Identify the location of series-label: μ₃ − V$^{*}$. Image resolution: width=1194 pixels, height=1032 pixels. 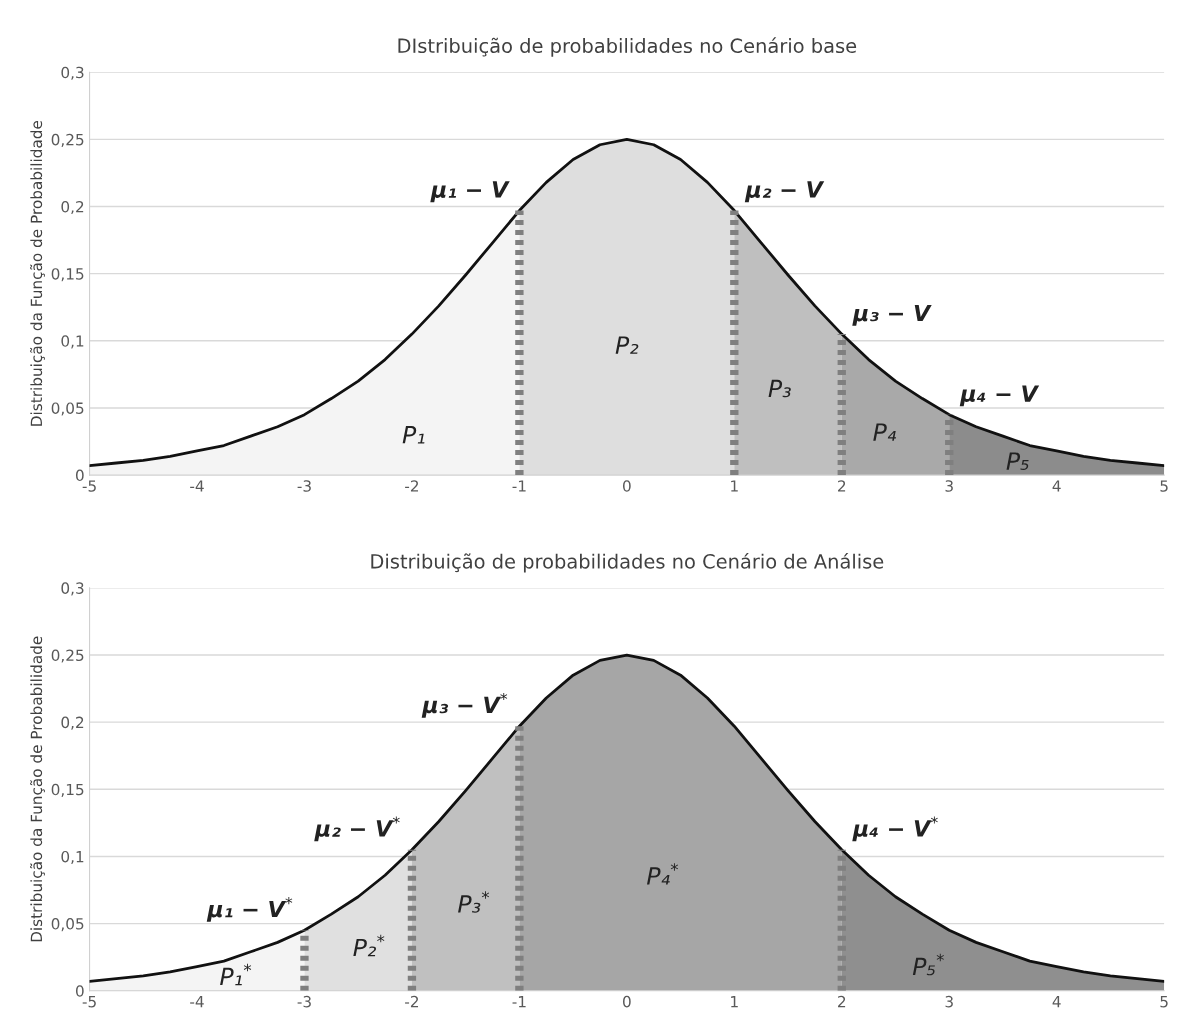
(464, 705).